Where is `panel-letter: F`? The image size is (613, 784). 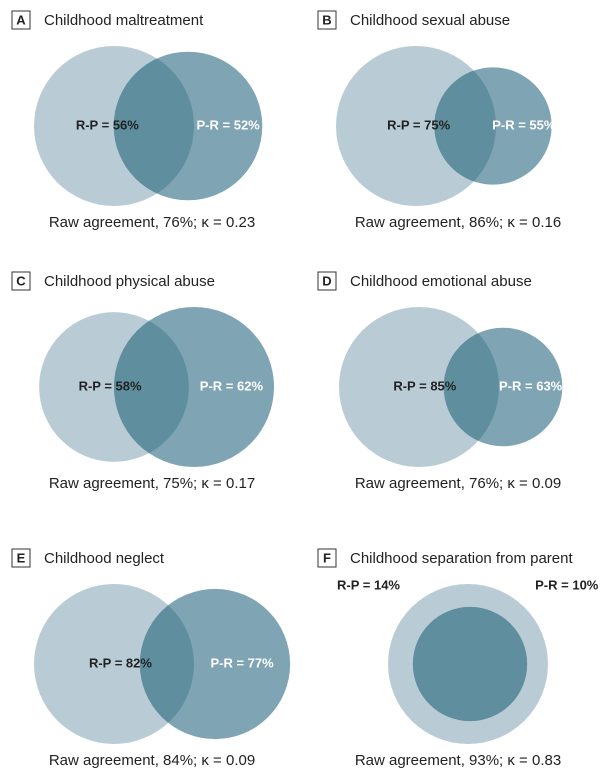 panel-letter: F is located at coordinates (327, 557).